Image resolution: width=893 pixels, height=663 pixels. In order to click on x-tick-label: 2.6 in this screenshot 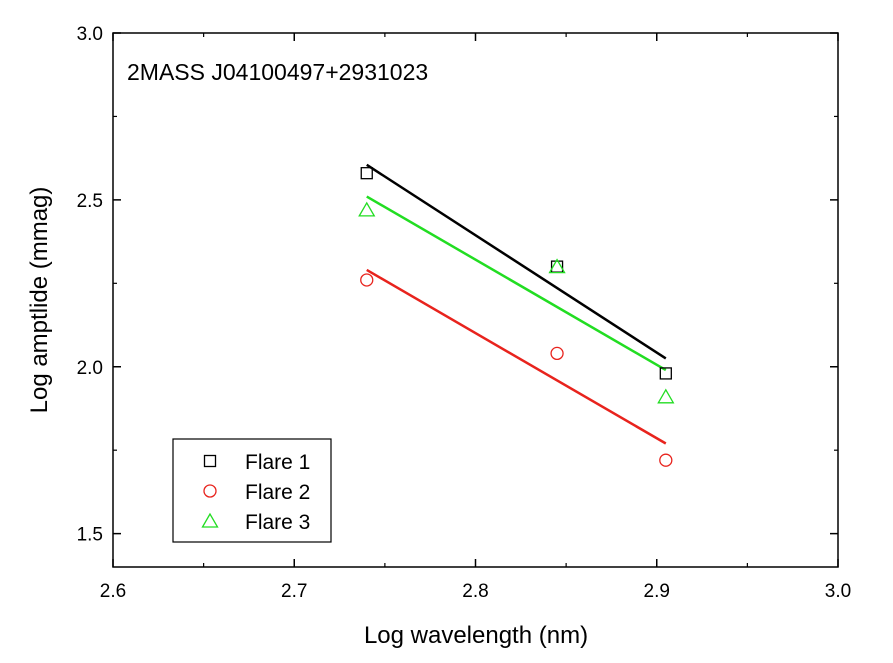, I will do `click(113, 591)`.